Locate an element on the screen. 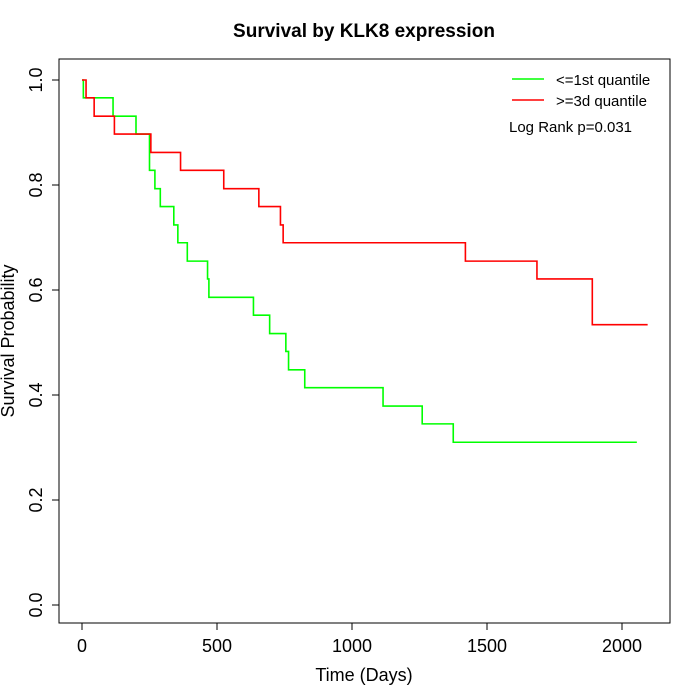 The image size is (700, 700). y-tick-label: 0.8 is located at coordinates (36, 184).